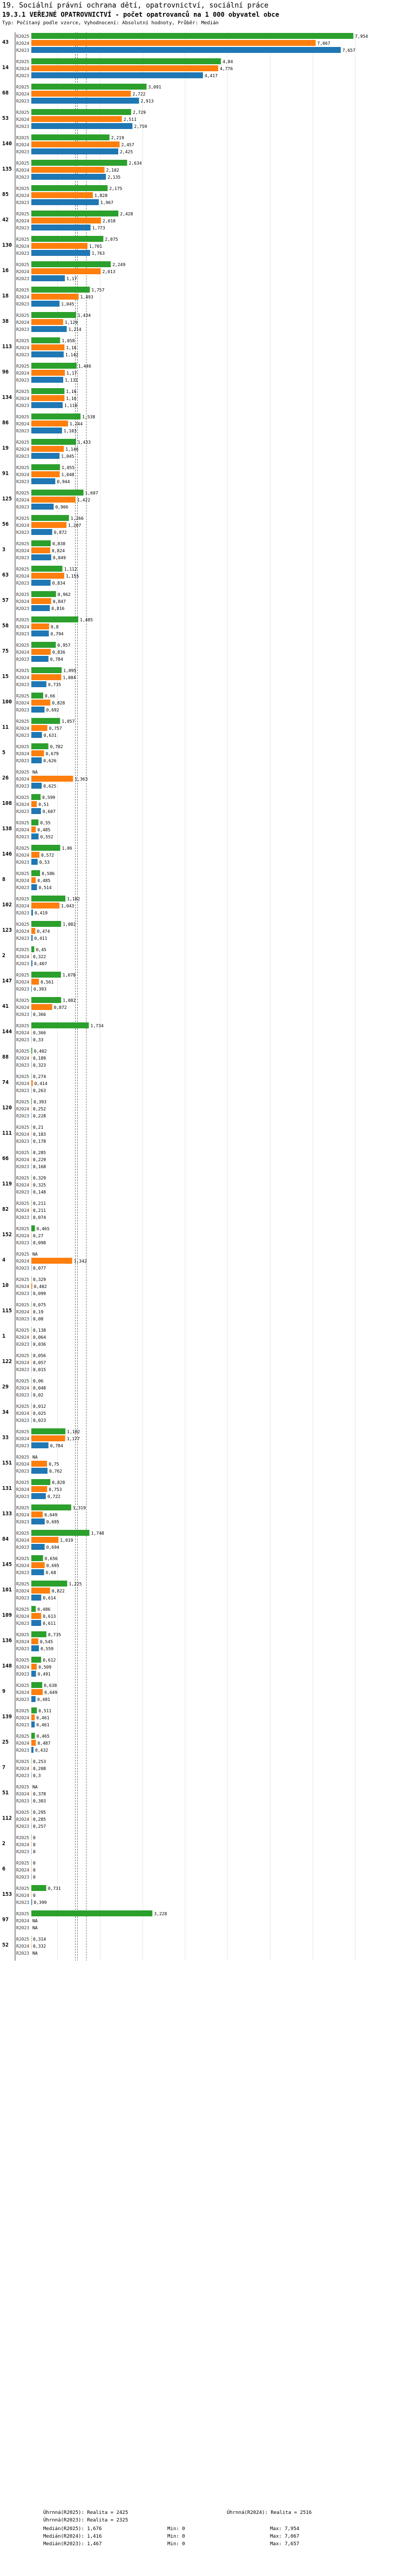  What do you see at coordinates (58, 583) in the screenshot?
I see `value-label: 0,834` at bounding box center [58, 583].